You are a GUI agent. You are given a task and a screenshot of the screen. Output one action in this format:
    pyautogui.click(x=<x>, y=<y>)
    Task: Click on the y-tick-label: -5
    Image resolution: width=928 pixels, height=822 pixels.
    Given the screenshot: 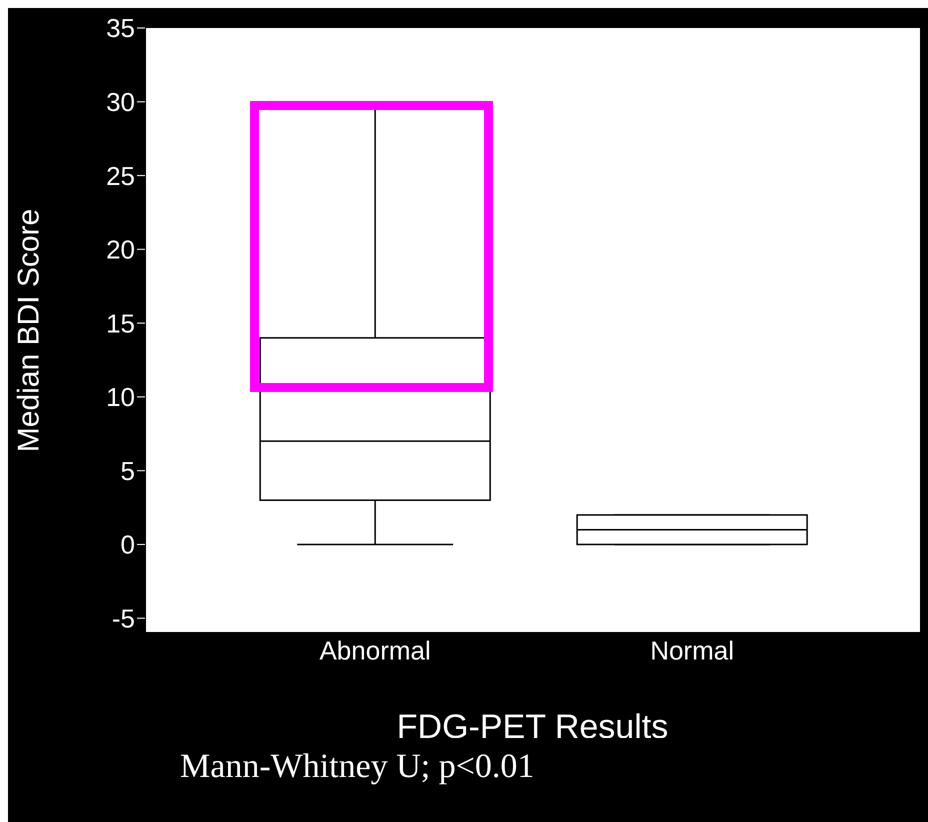 What is the action you would take?
    pyautogui.click(x=123, y=618)
    